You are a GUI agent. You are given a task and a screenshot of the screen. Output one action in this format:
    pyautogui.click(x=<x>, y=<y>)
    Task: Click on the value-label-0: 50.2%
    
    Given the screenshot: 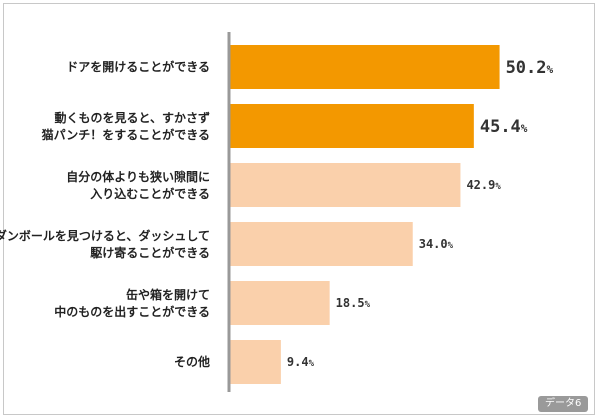 What is the action you would take?
    pyautogui.click(x=530, y=68)
    